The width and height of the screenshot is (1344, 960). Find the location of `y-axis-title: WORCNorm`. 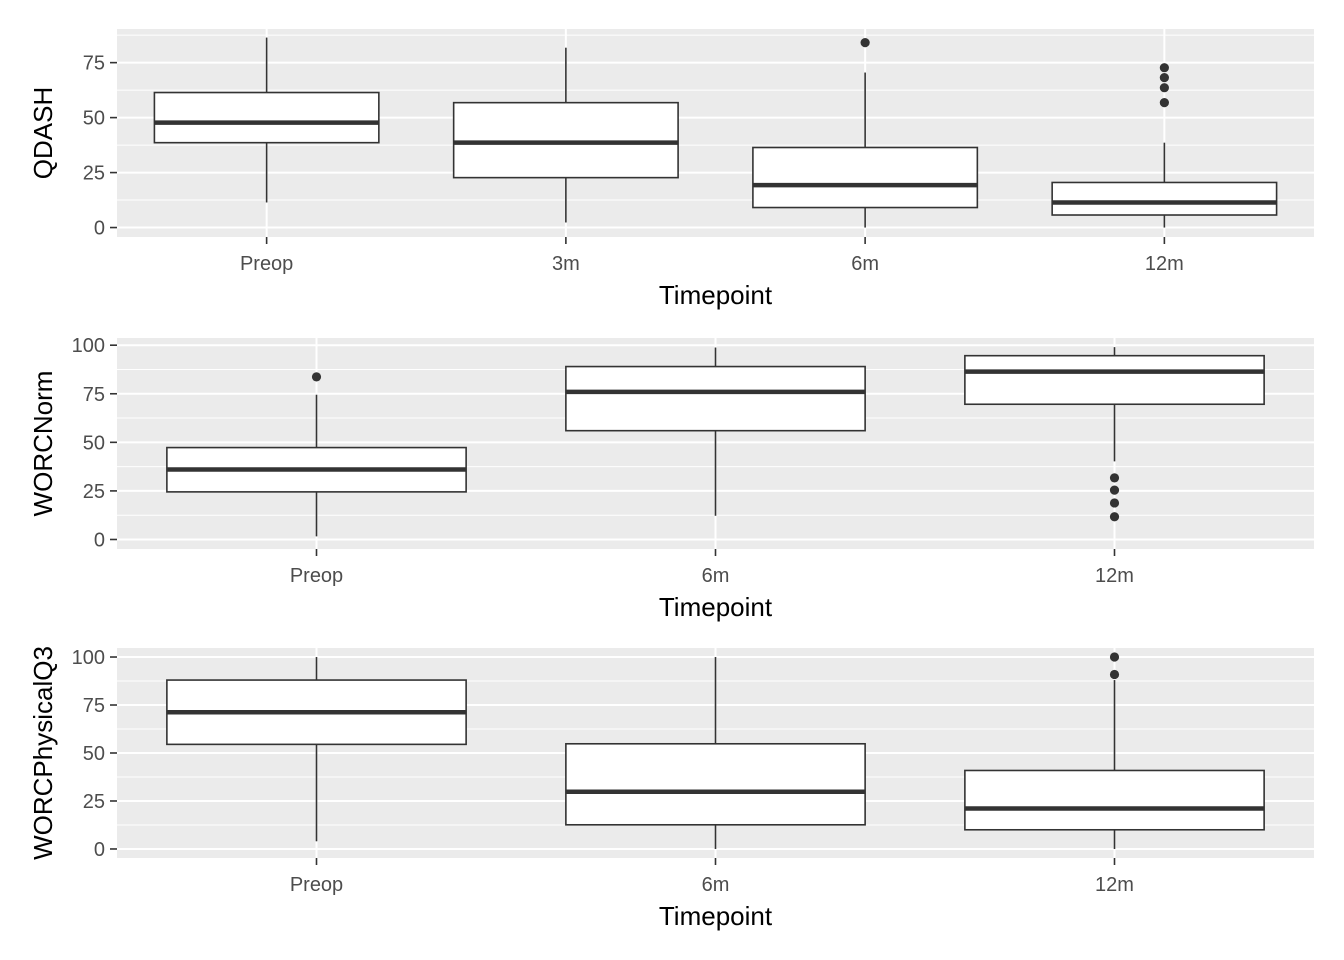

y-axis-title: WORCNorm is located at coordinates (43, 444).